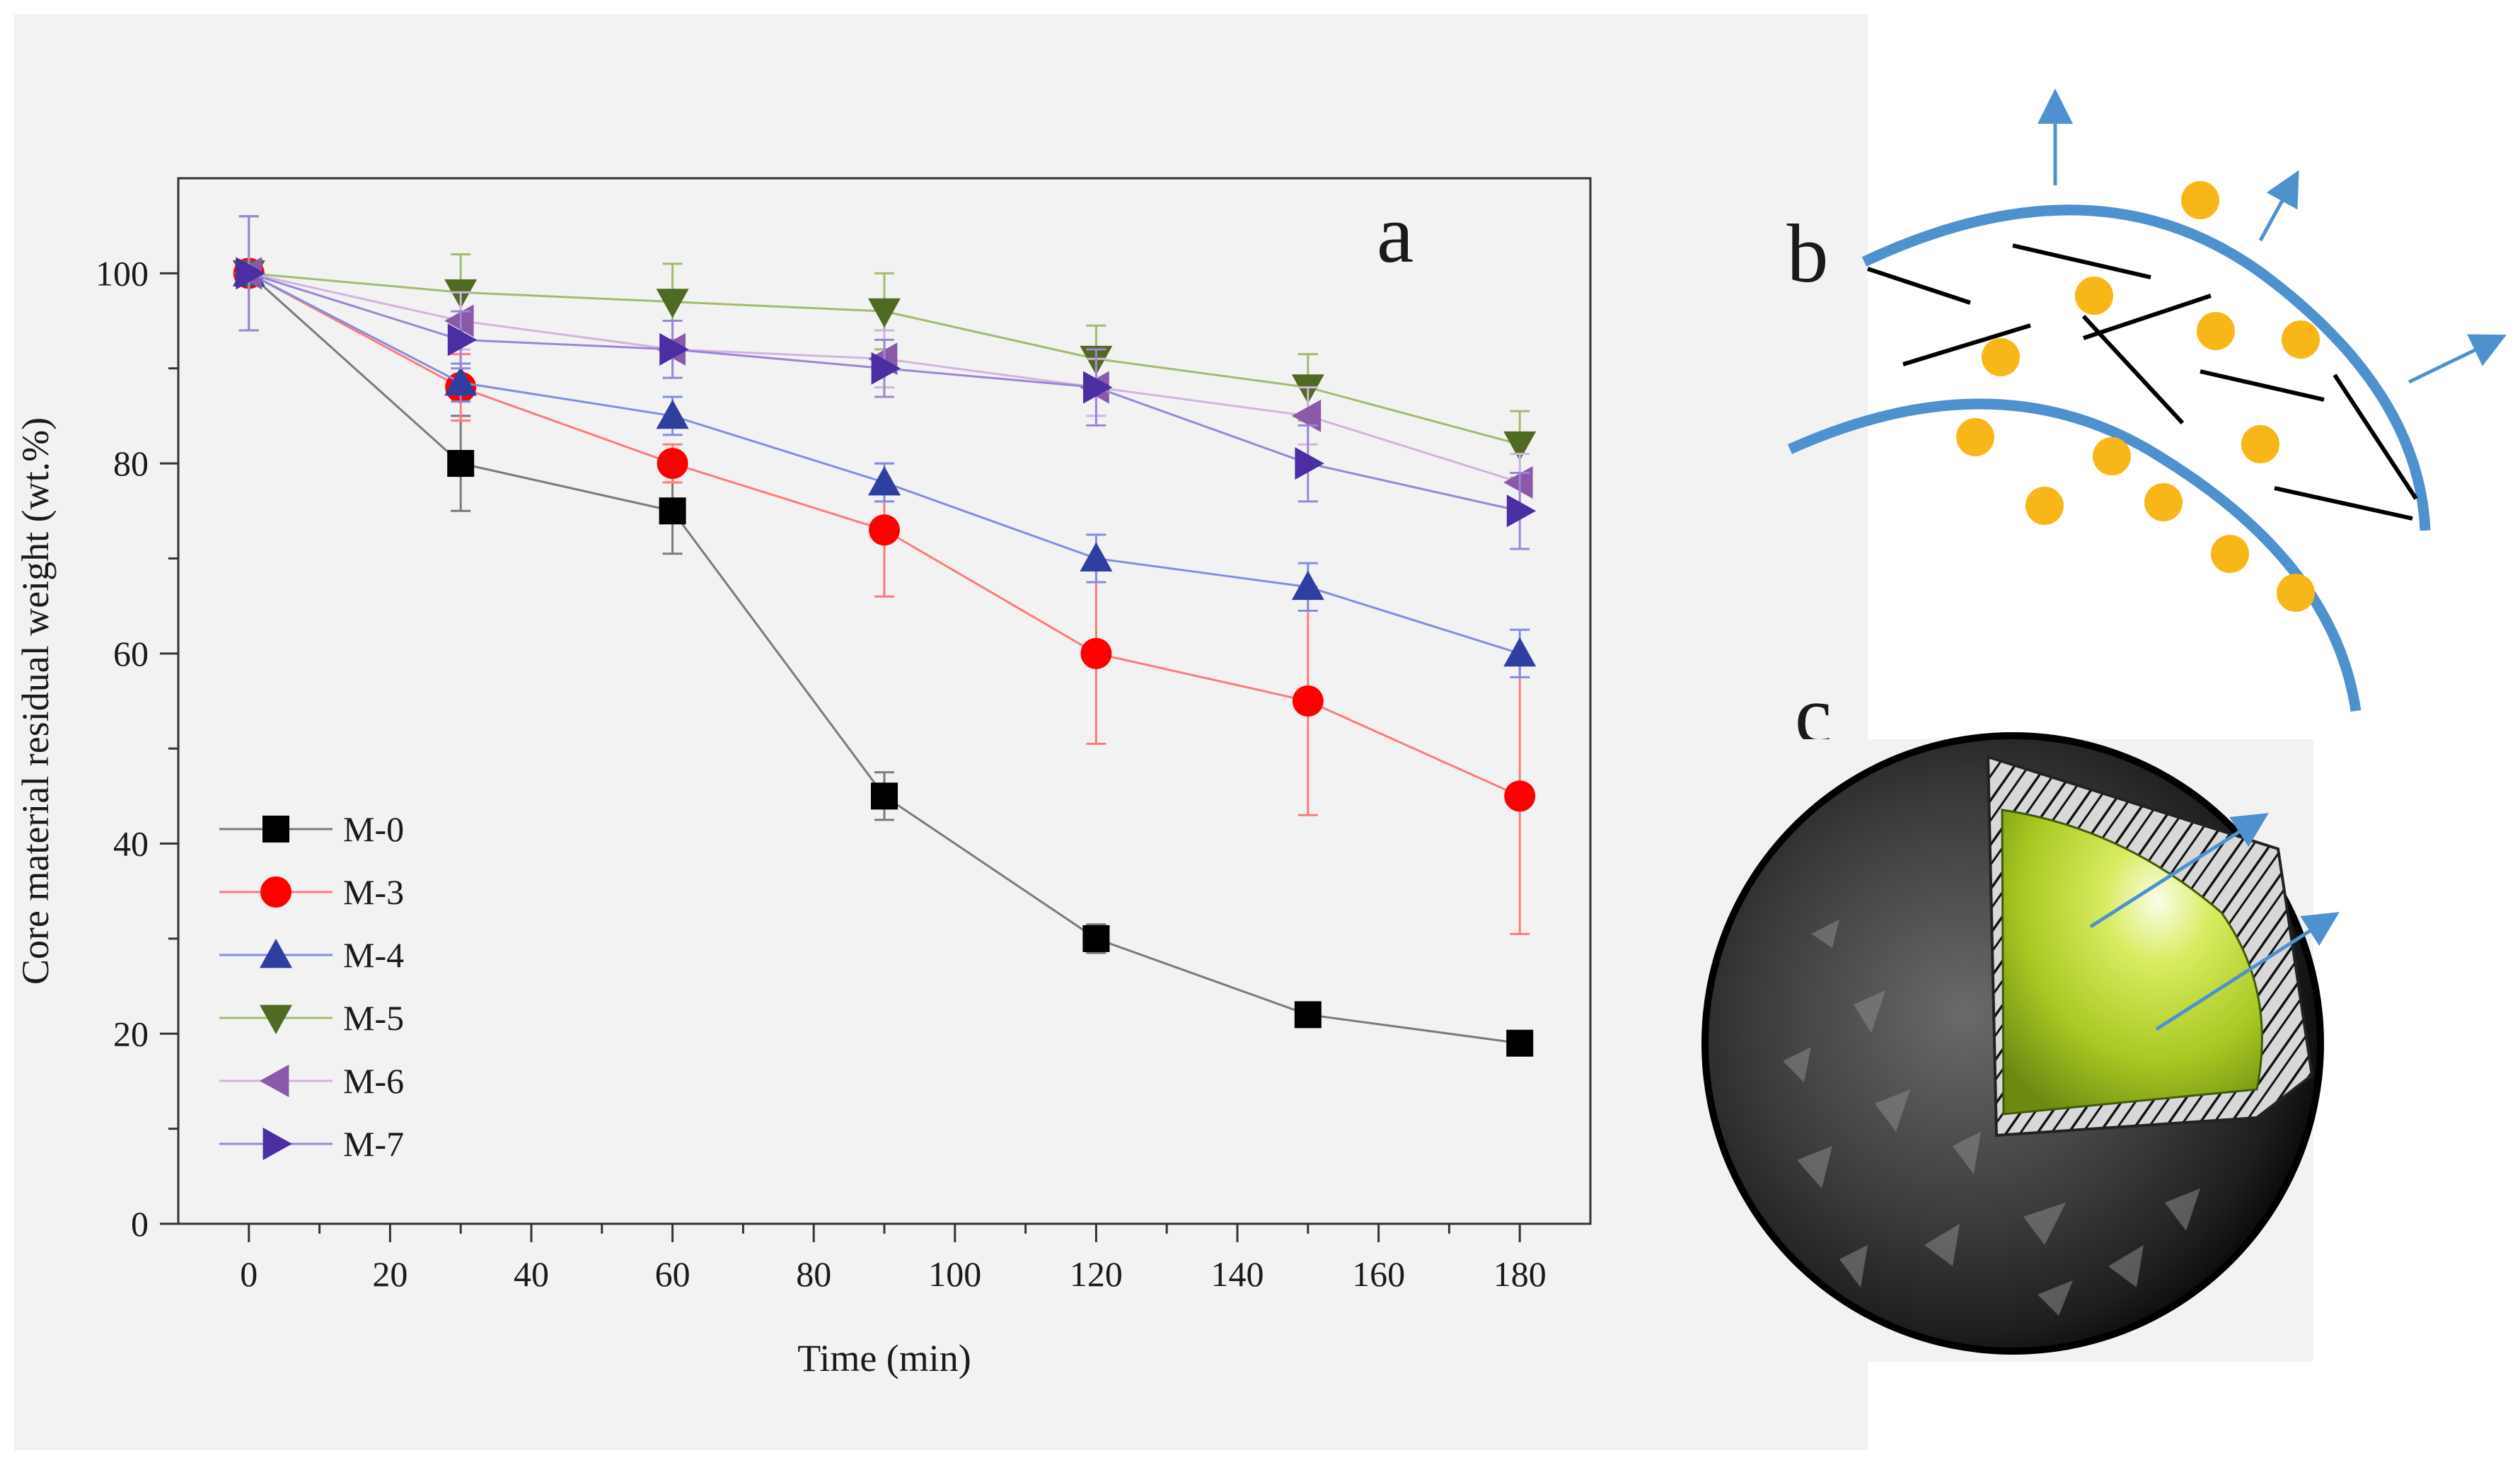 This screenshot has height=1465, width=2520. What do you see at coordinates (673, 1274) in the screenshot?
I see `x-tick-label: 60` at bounding box center [673, 1274].